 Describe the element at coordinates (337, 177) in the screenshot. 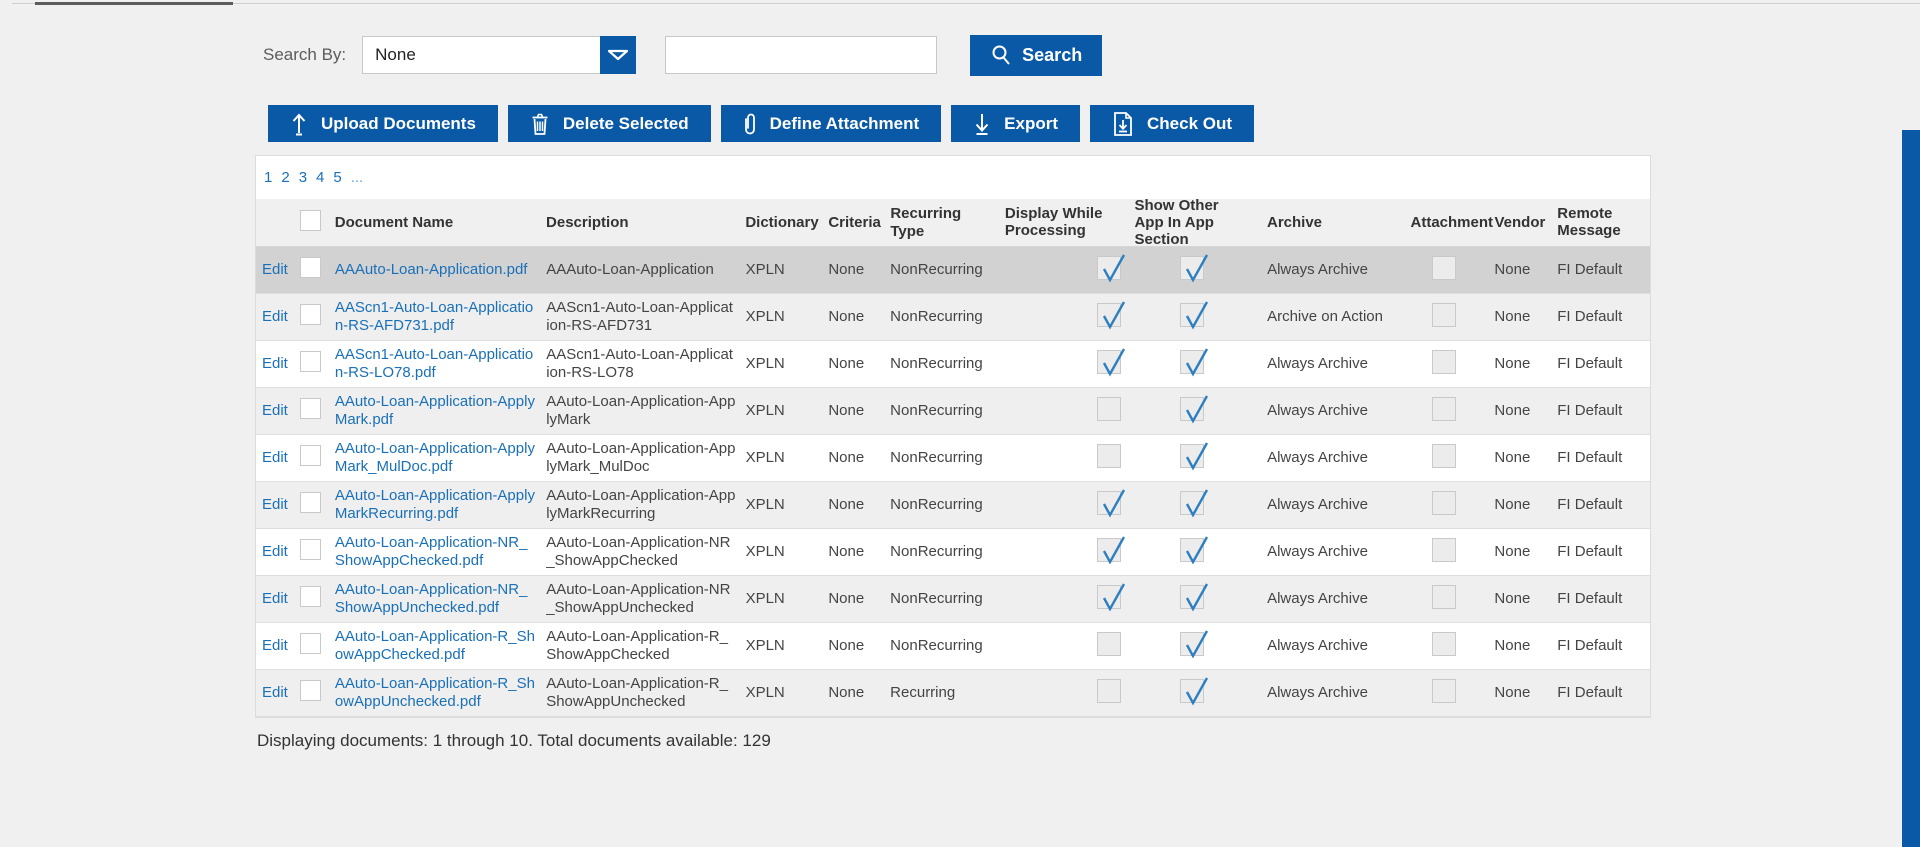

I see `pagination-page-5: 5` at that location.